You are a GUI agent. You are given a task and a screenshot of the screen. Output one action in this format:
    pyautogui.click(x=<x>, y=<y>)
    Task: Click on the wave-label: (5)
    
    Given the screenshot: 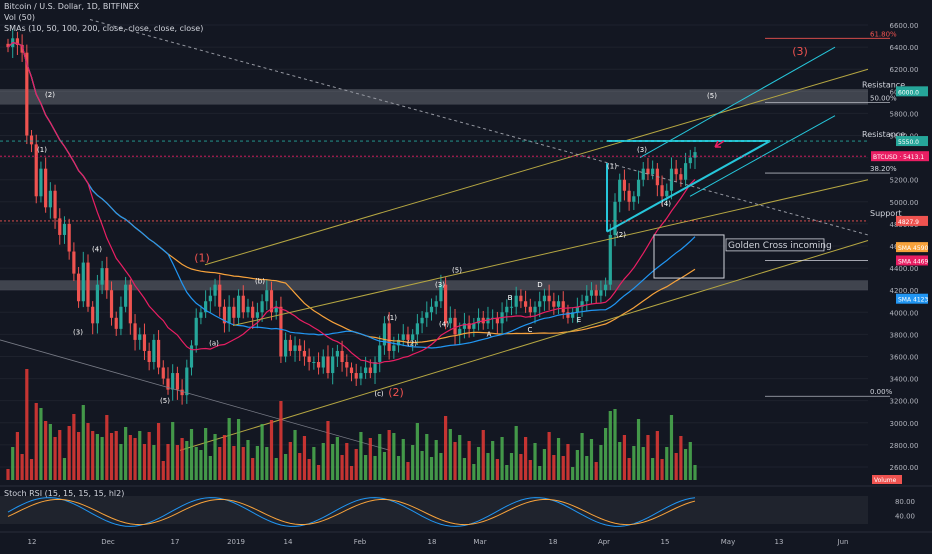 What is the action you would take?
    pyautogui.click(x=165, y=401)
    